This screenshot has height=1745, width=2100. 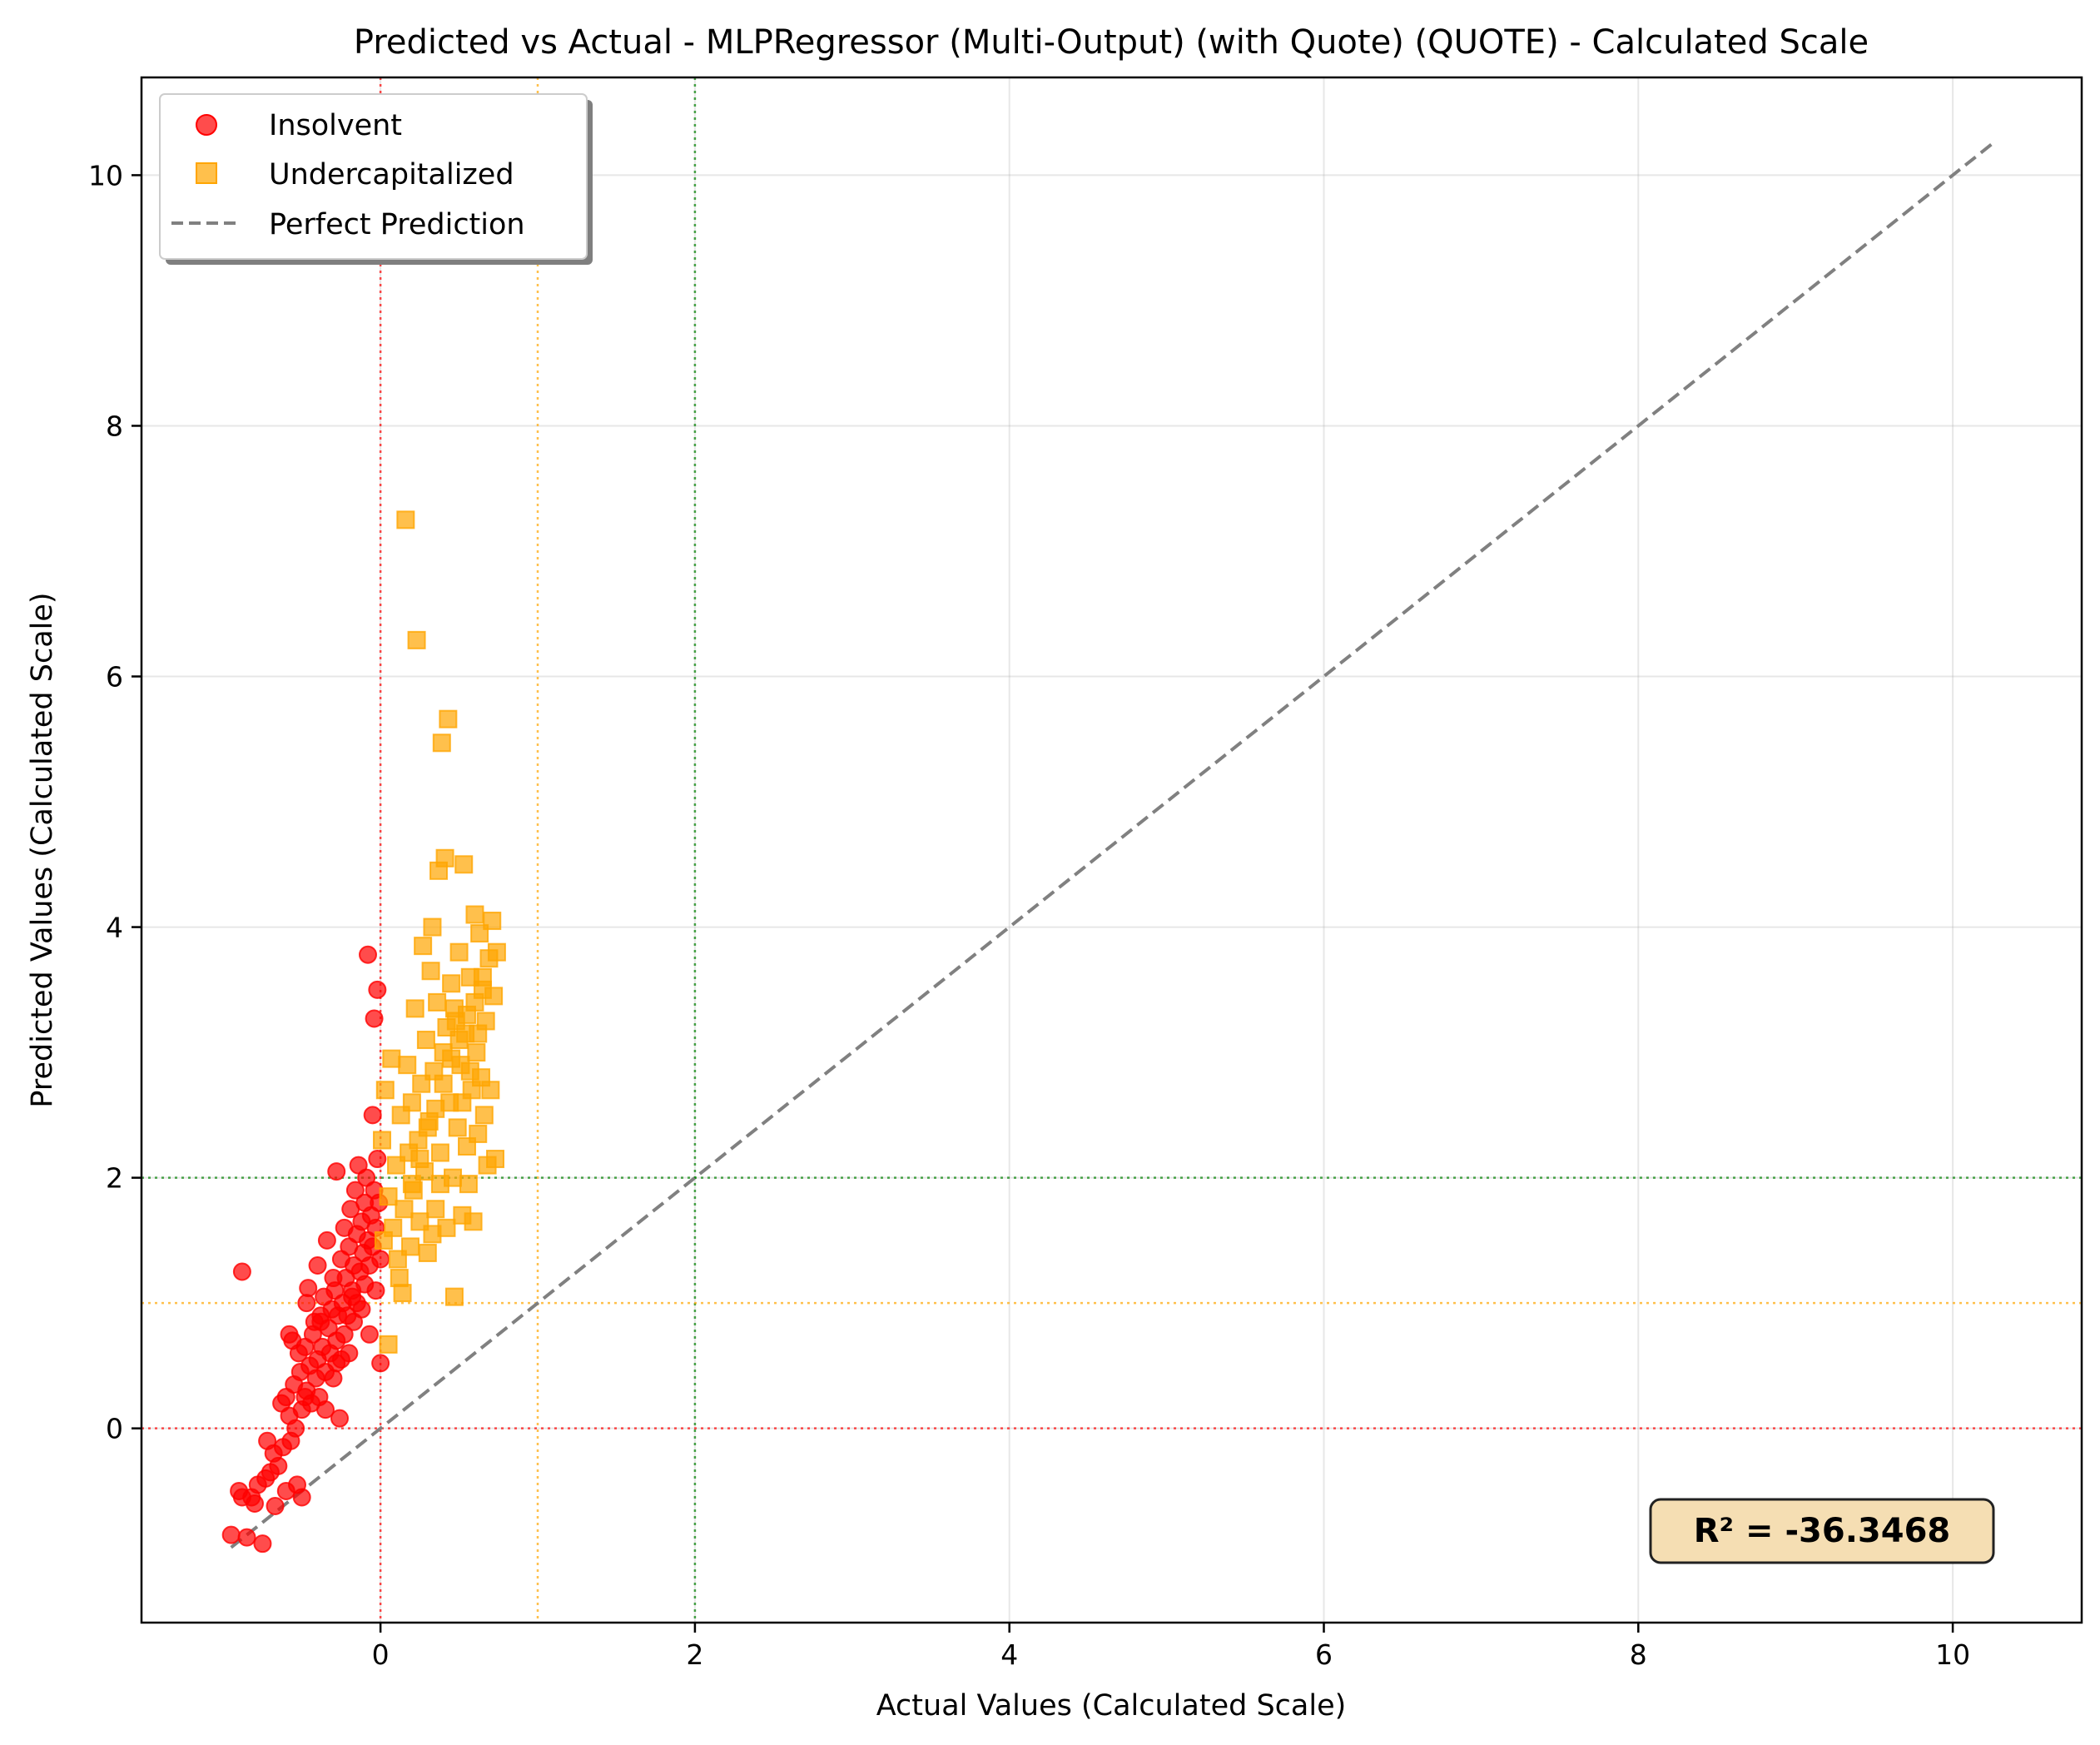 I want to click on y-tick-label: 4, so click(x=115, y=928).